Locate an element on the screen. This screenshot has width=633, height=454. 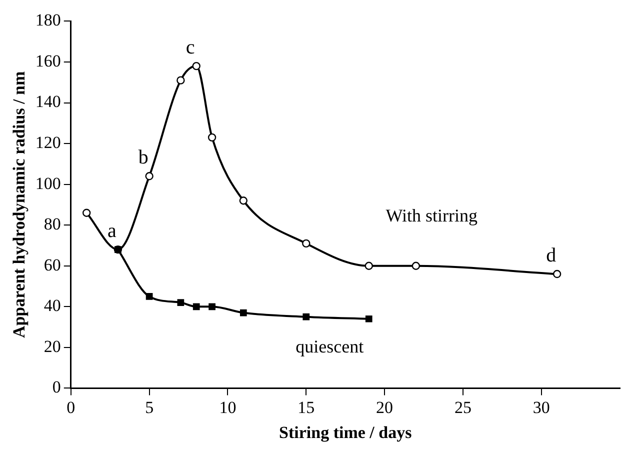
x-axis-title: Stiring time / days is located at coordinates (345, 432).